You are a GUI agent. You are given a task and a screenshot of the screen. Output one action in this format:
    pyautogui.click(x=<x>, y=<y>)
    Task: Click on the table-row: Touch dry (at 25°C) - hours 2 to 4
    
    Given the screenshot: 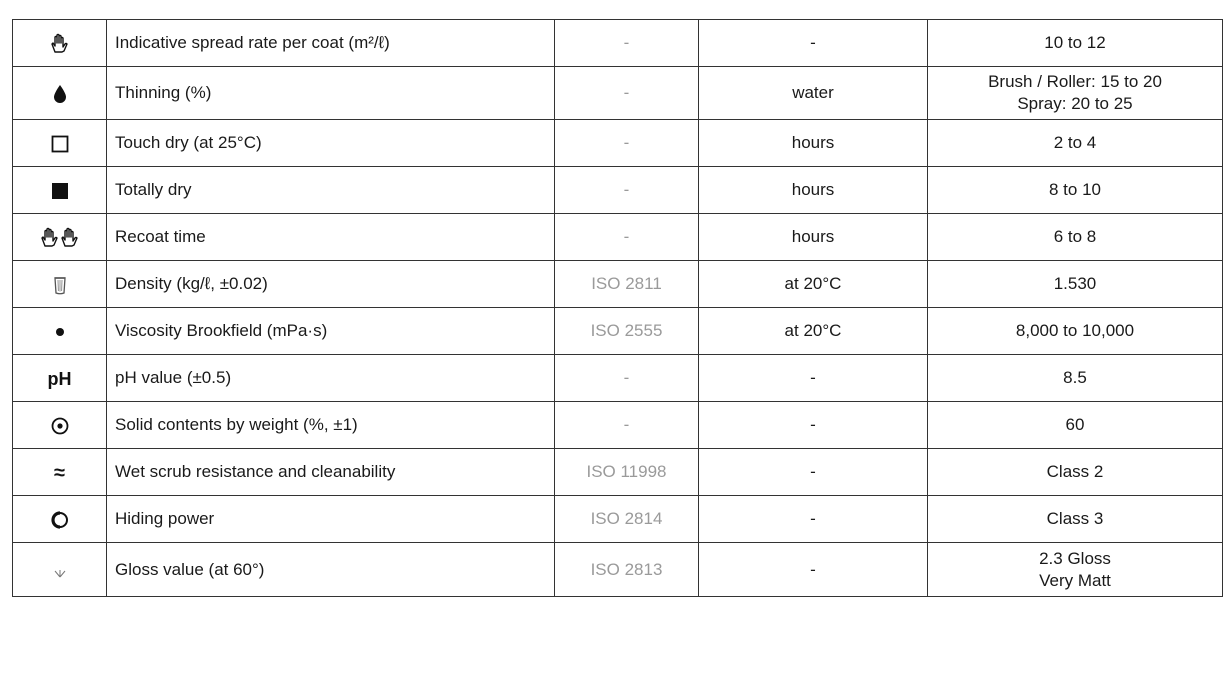 What is the action you would take?
    pyautogui.click(x=617, y=143)
    